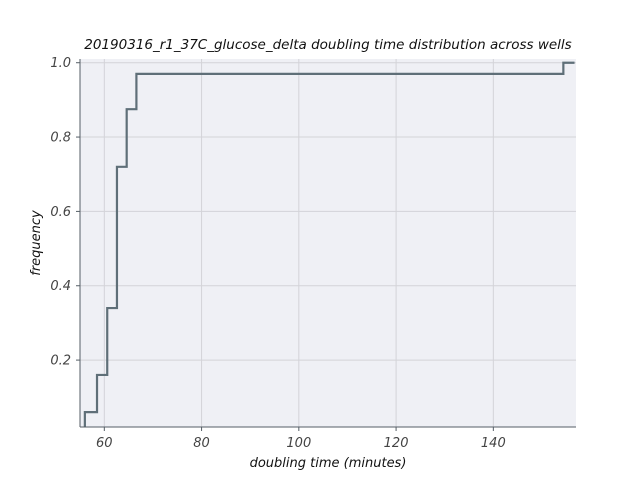 Image resolution: width=640 pixels, height=480 pixels. Describe the element at coordinates (328, 463) in the screenshot. I see `x-axis-label: doubling time (minutes)` at that location.